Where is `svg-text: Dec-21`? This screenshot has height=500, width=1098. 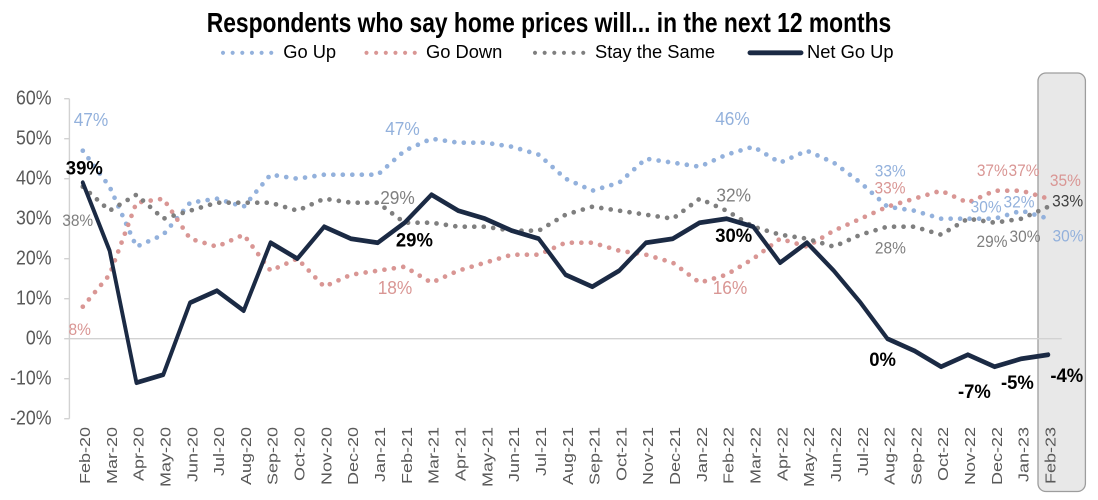 svg-text: Dec-21 is located at coordinates (676, 456).